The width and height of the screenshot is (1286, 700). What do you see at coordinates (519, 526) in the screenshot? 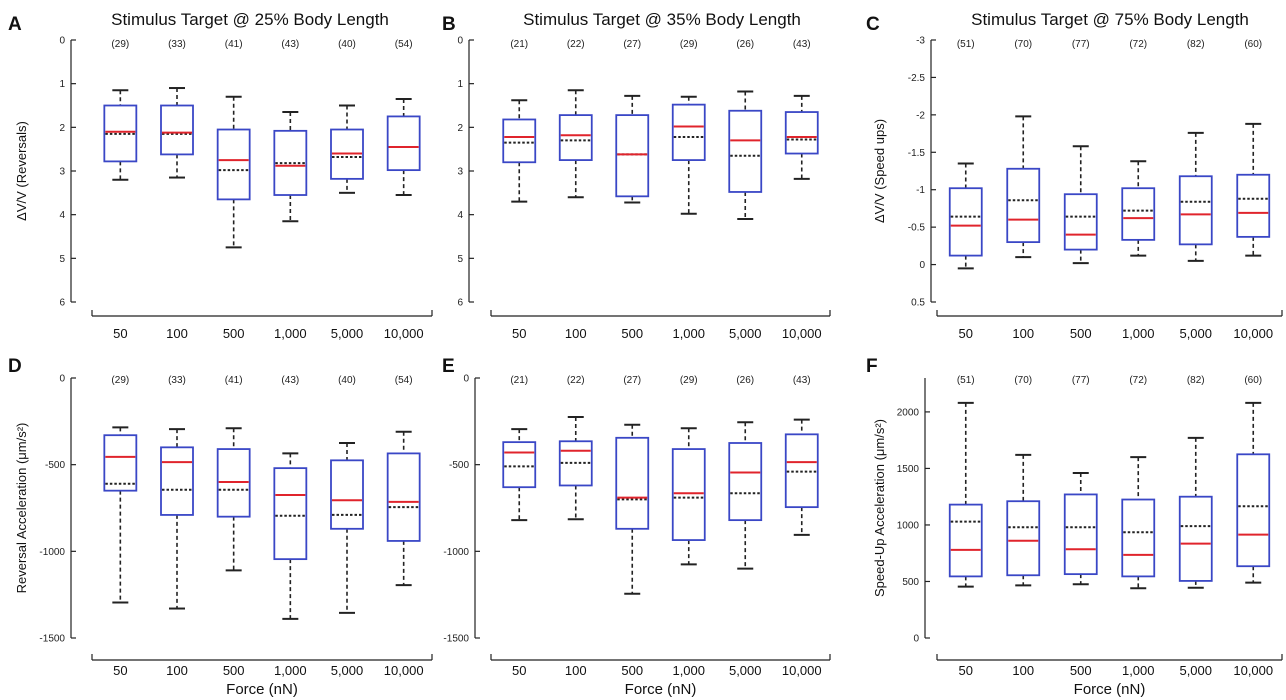
I see `box-group: (21) 50` at bounding box center [519, 526].